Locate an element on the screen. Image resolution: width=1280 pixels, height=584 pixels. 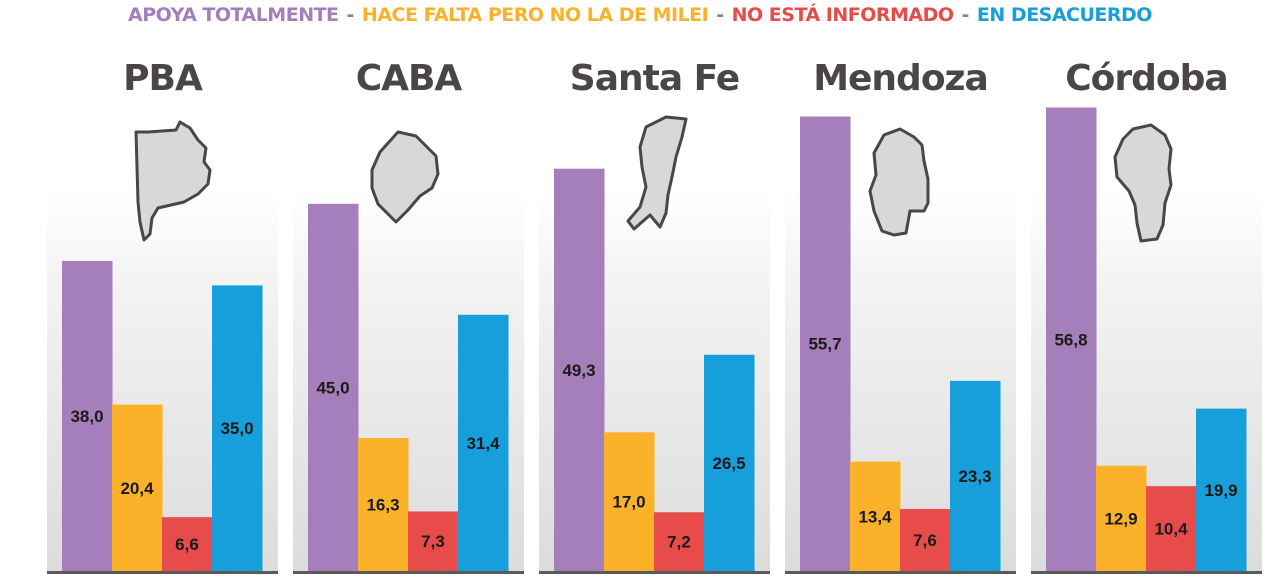
cordoba-map-icon is located at coordinates (1143, 183).